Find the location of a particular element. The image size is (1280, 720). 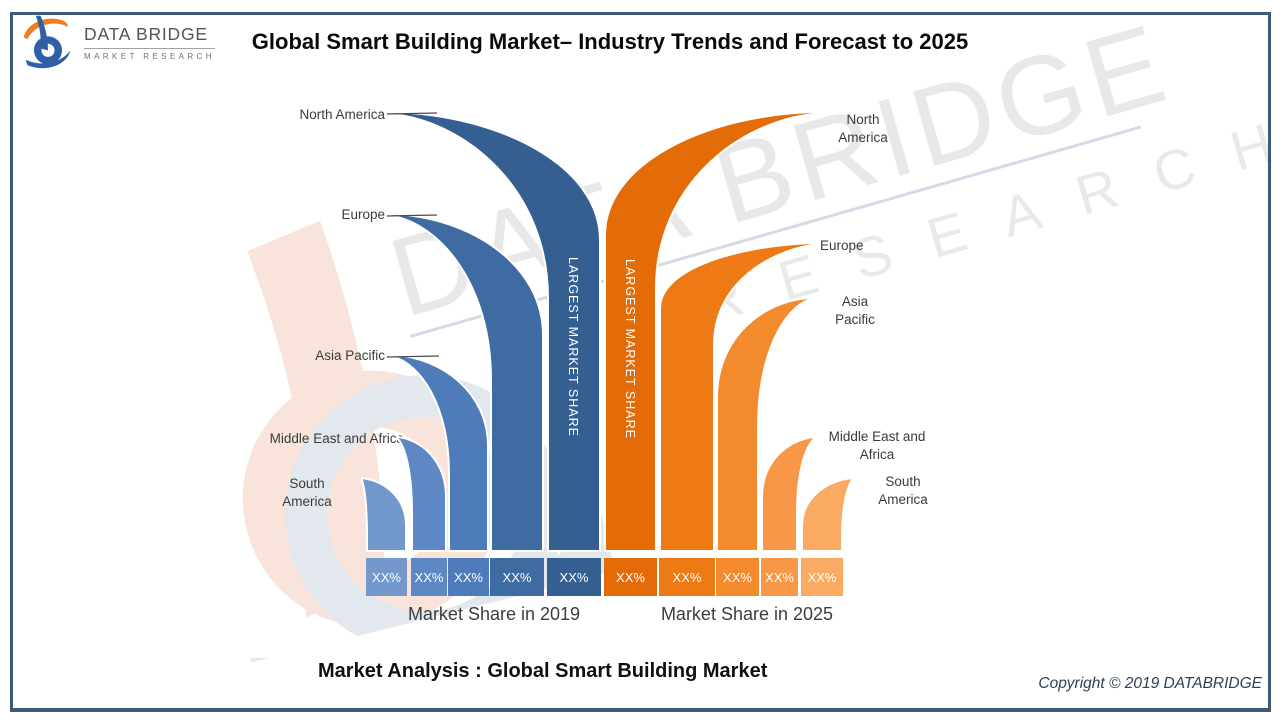

region-label-2019-south-america: South America is located at coordinates (307, 492).